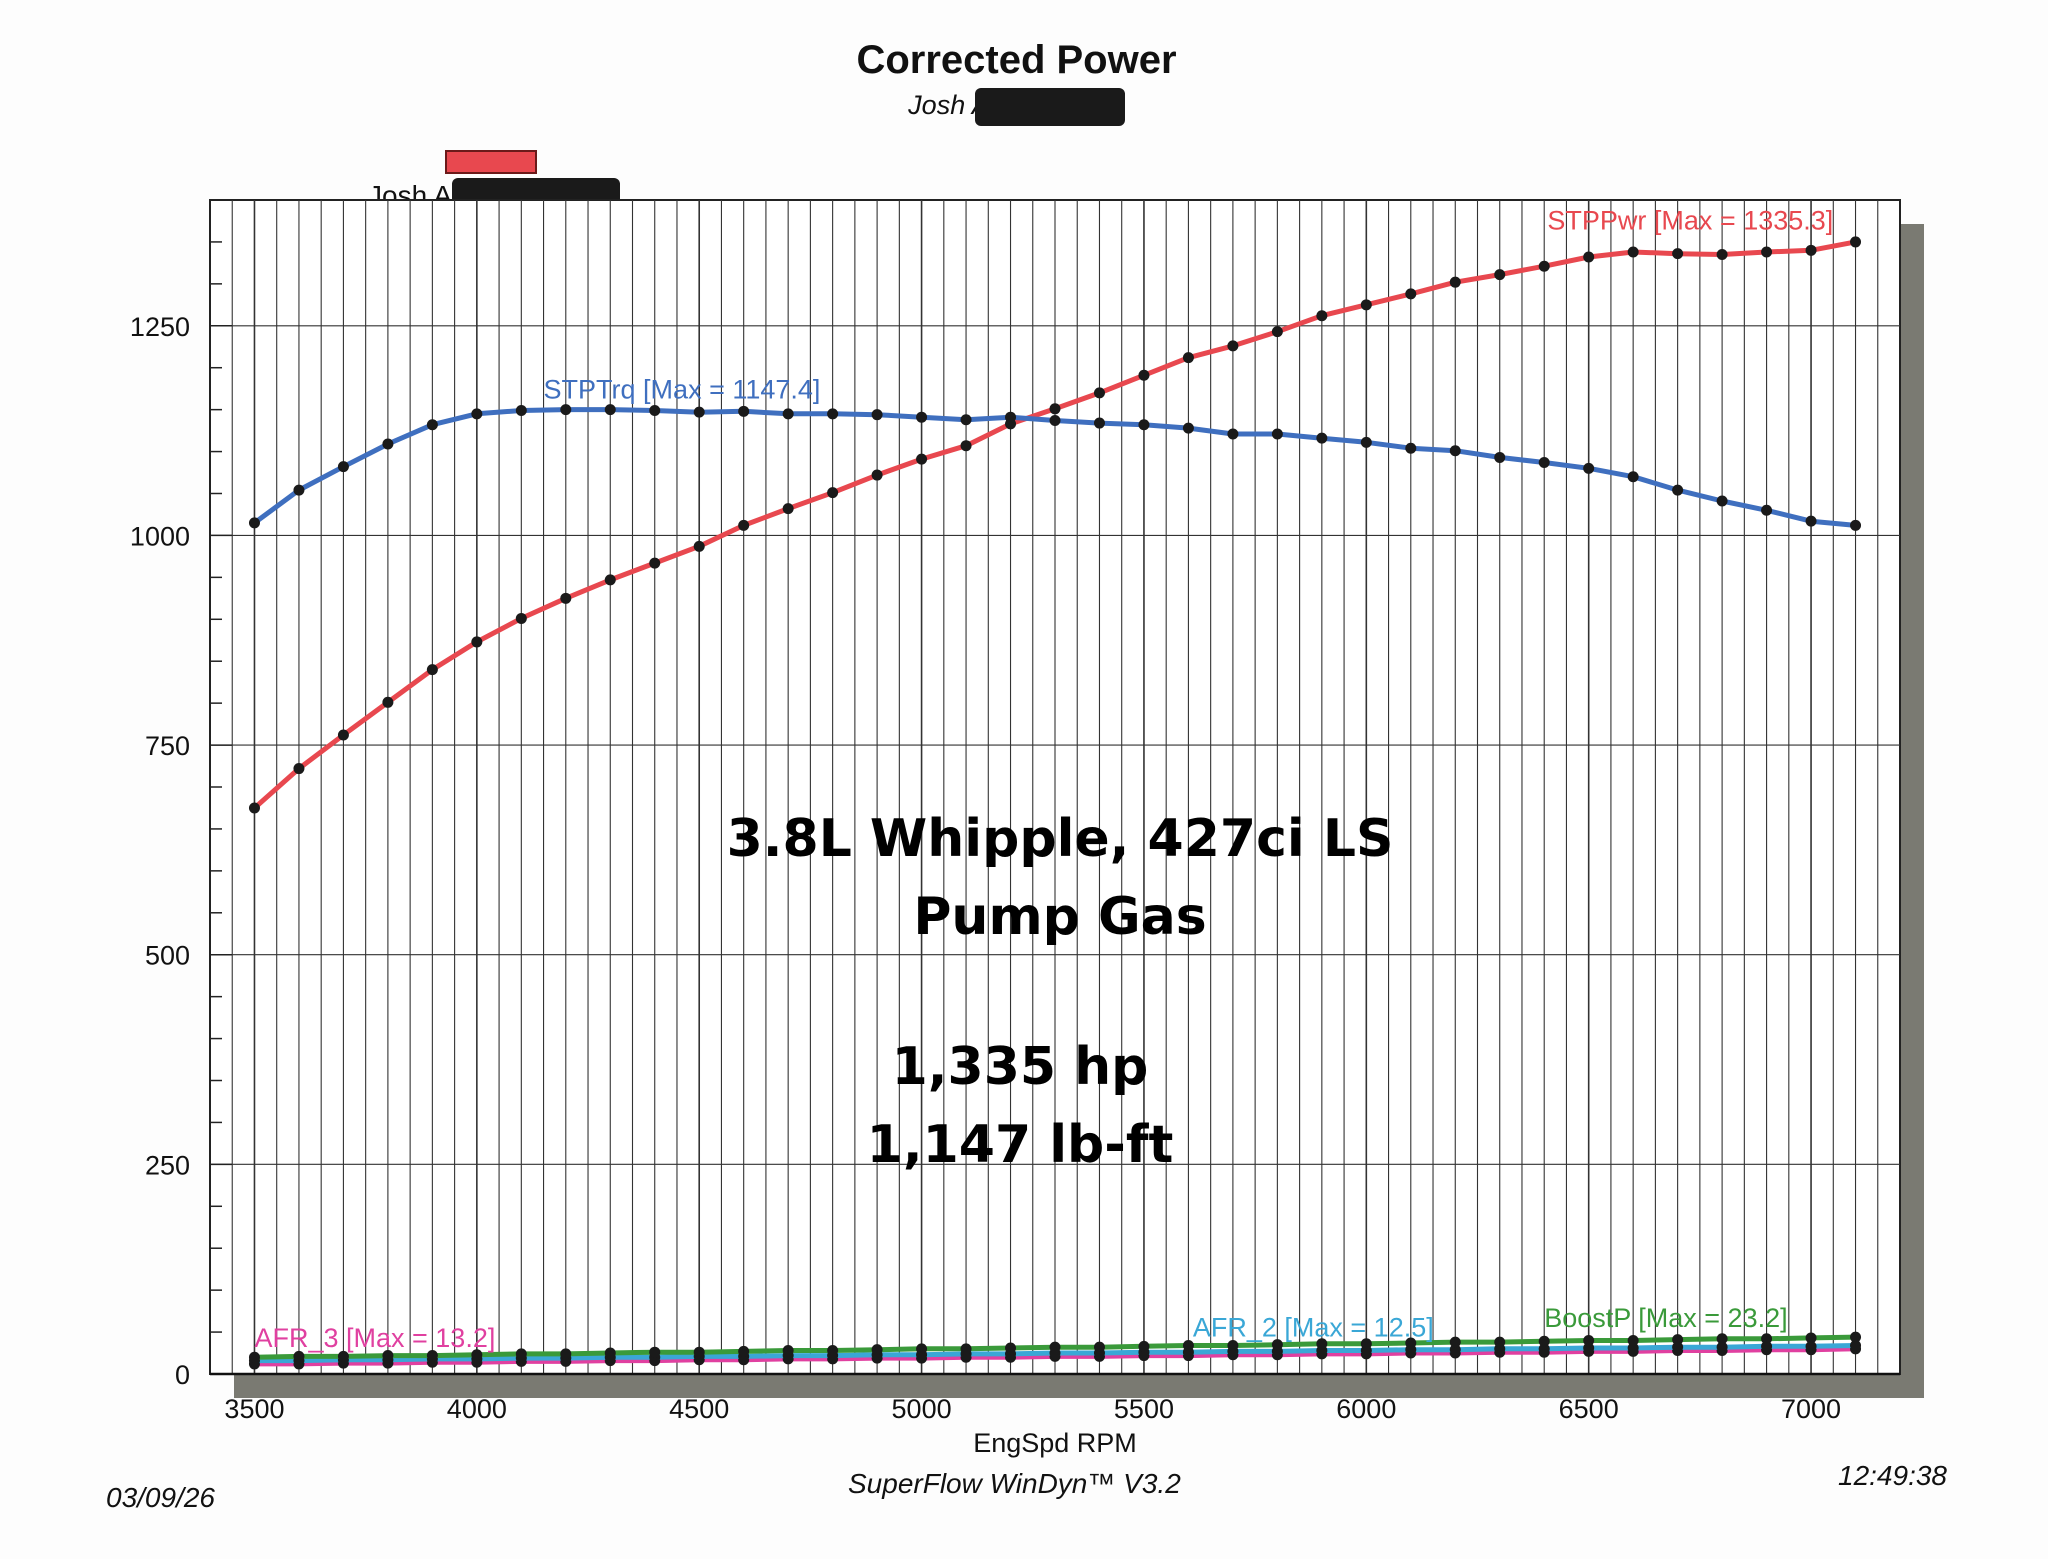 The width and height of the screenshot is (2048, 1559). Describe the element at coordinates (167, 746) in the screenshot. I see `y-tick-label: 750` at that location.